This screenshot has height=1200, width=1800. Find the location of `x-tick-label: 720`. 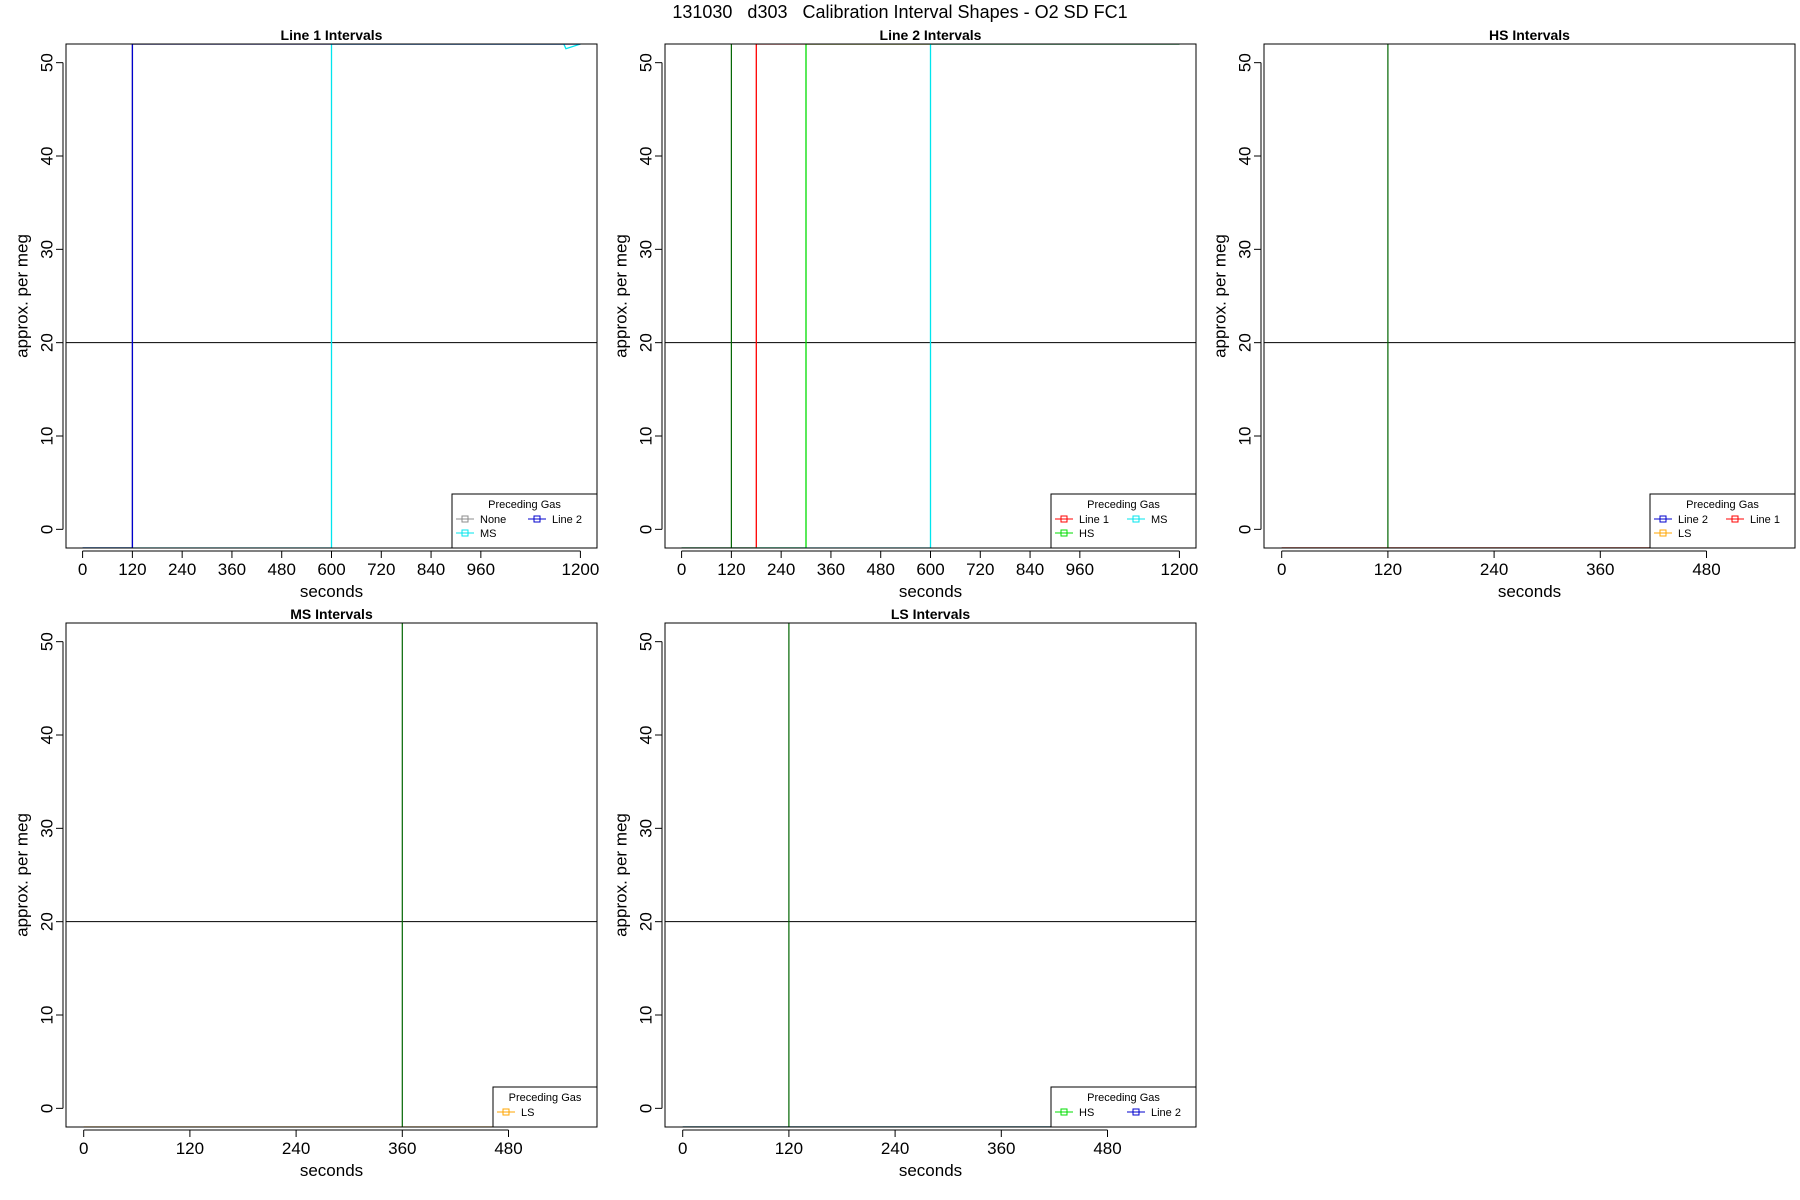

x-tick-label: 720 is located at coordinates (980, 569).